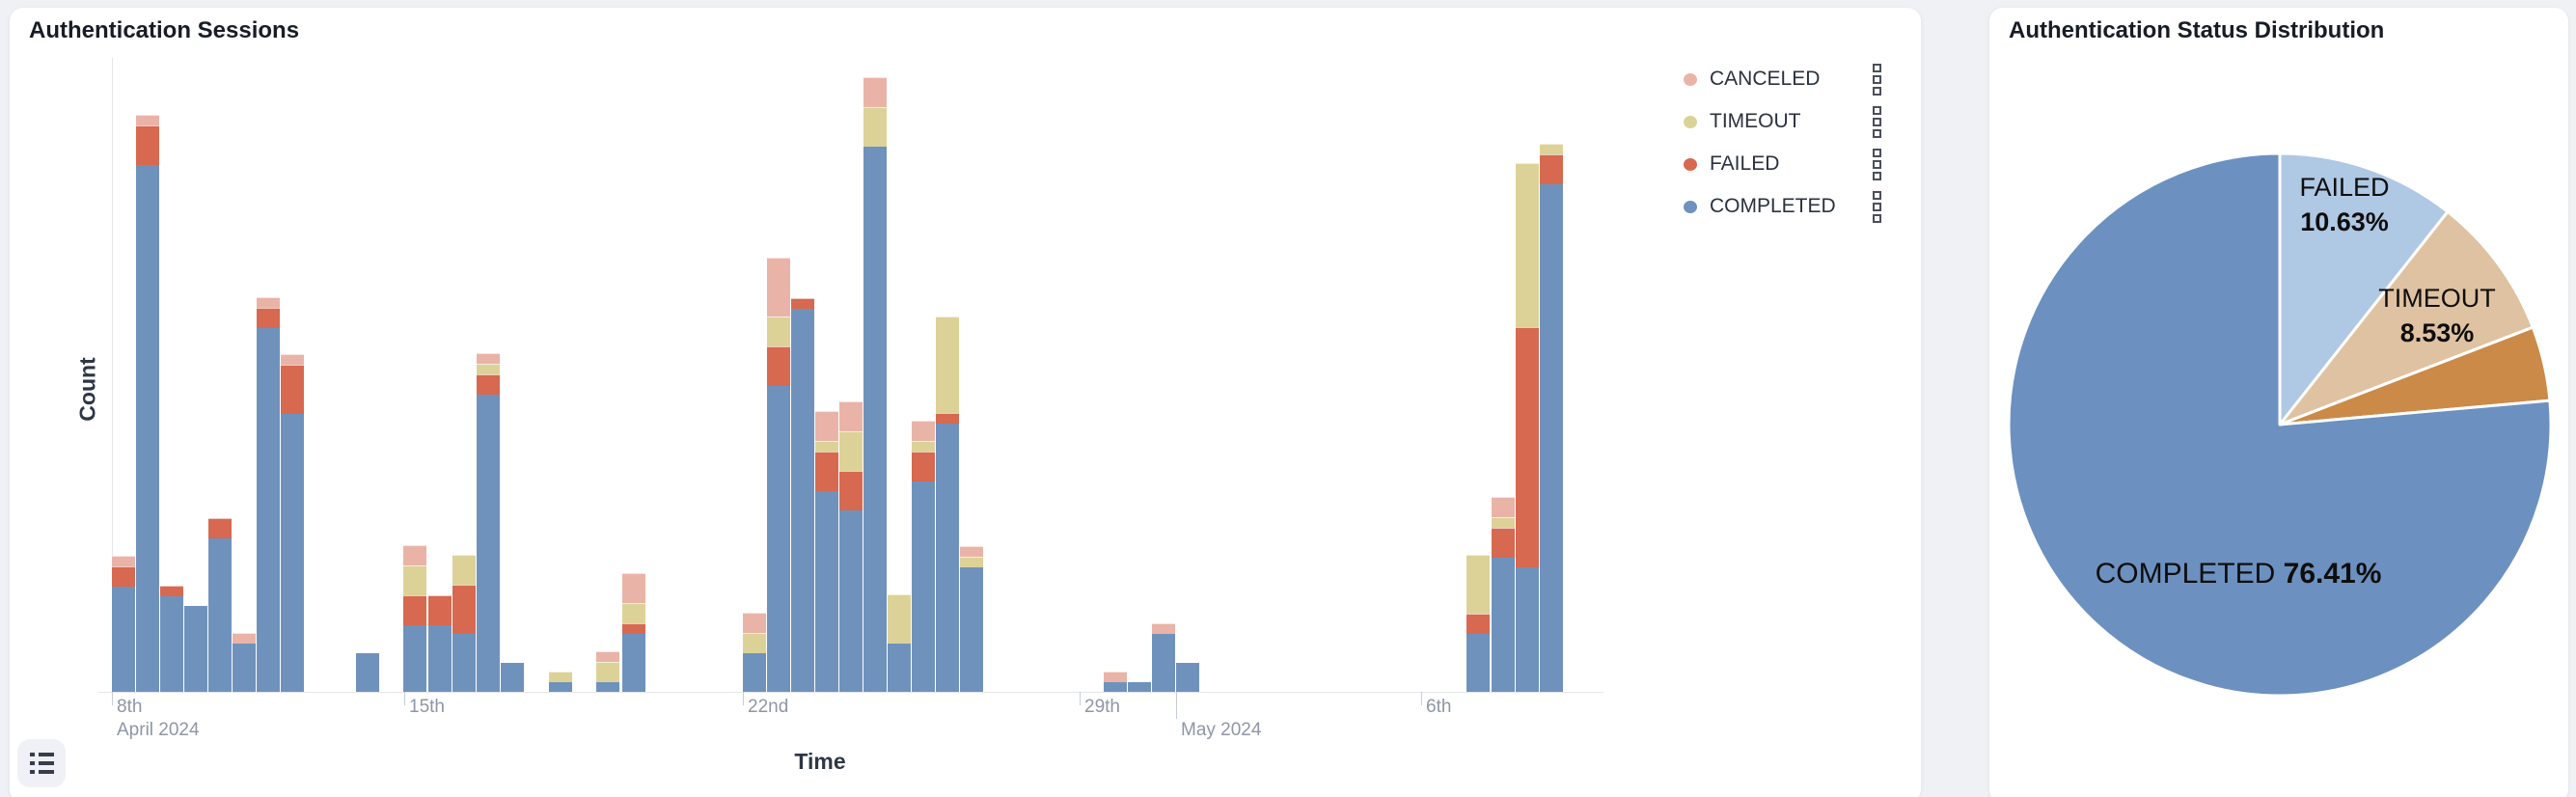 Image resolution: width=2576 pixels, height=797 pixels. I want to click on y-axis-label: Count, so click(87, 389).